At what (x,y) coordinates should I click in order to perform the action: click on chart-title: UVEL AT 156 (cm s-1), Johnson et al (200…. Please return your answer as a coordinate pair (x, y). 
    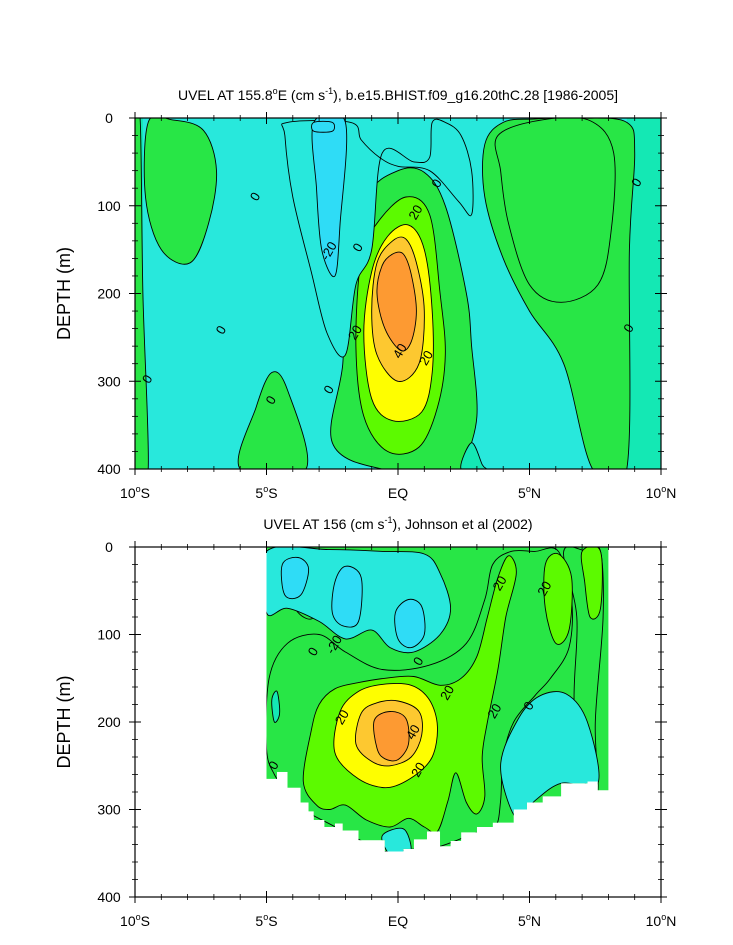
    Looking at the image, I should click on (397, 523).